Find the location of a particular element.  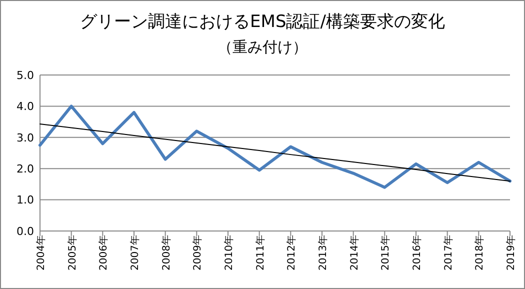

x-tick-label: 2015年 is located at coordinates (386, 252).